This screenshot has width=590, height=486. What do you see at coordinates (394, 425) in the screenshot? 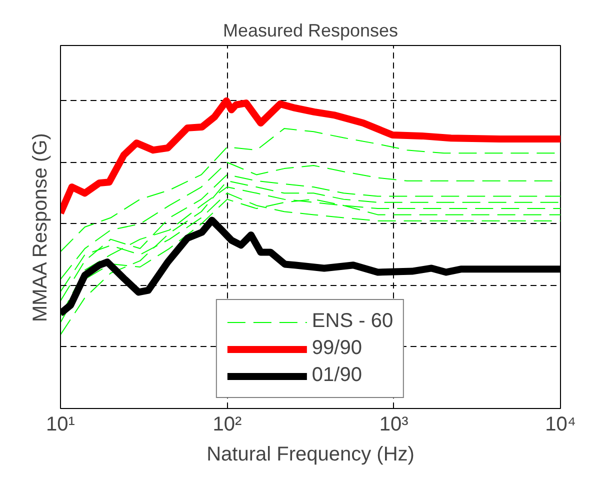
I see `x-tick-label: 10³` at bounding box center [394, 425].